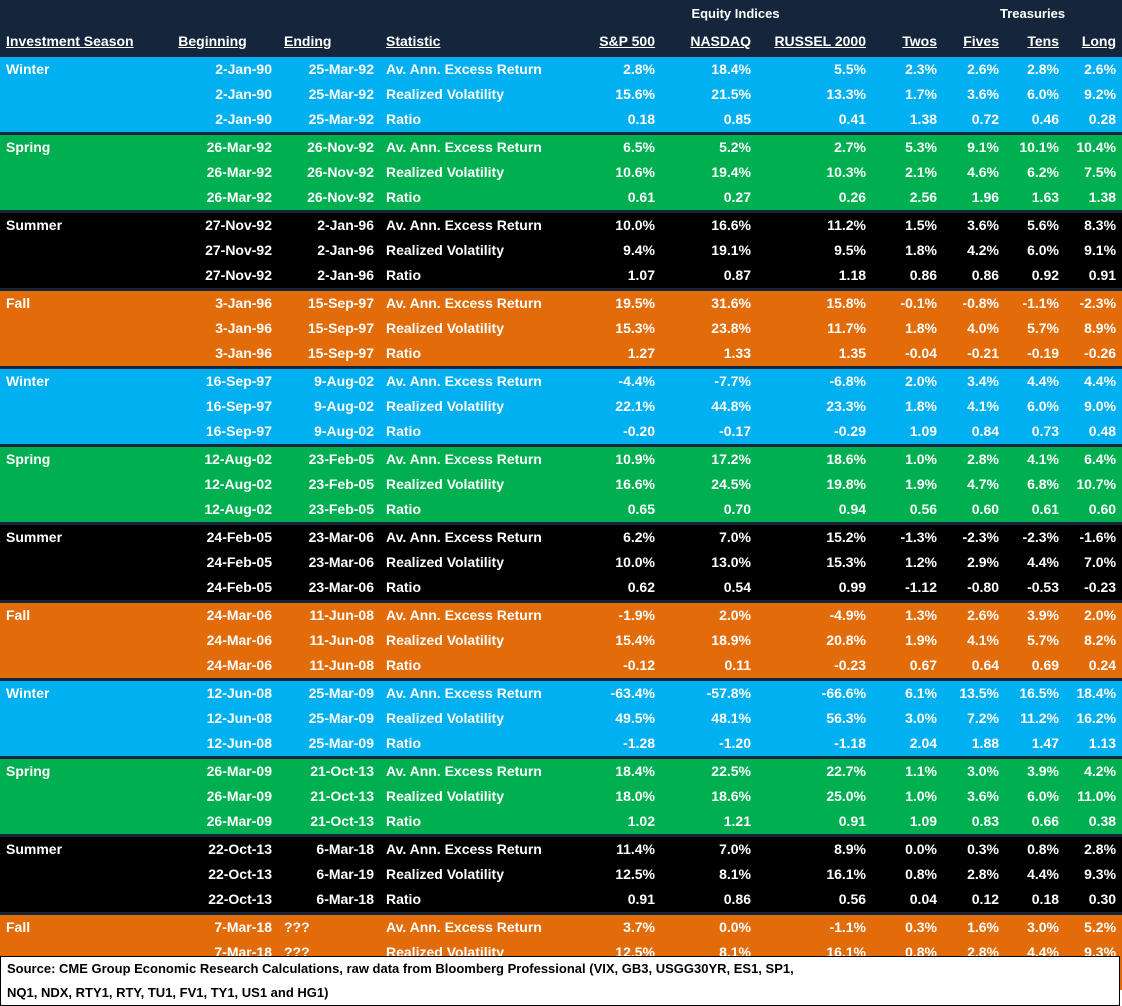 The height and width of the screenshot is (1006, 1122). I want to click on value-fives: 3.4%, so click(974, 381).